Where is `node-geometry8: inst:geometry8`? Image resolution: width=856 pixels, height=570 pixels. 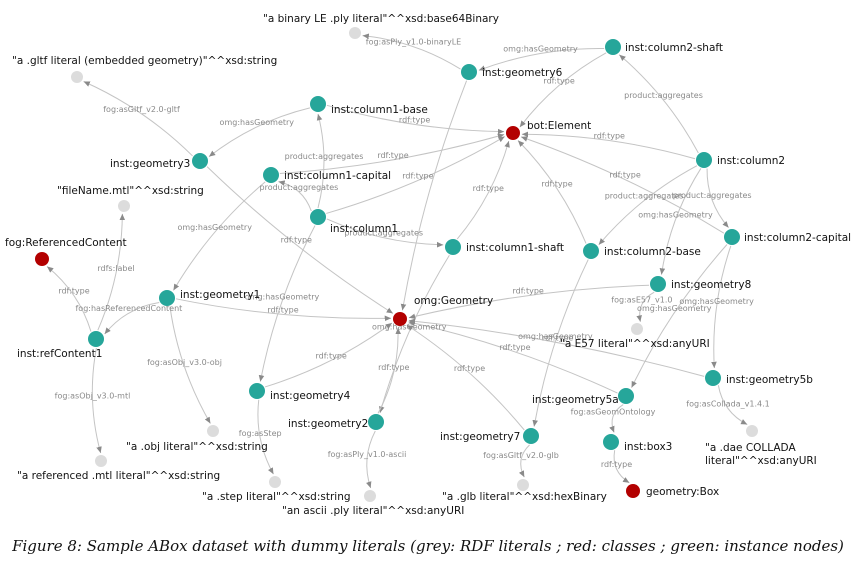 node-geometry8: inst:geometry8 is located at coordinates (700, 284).